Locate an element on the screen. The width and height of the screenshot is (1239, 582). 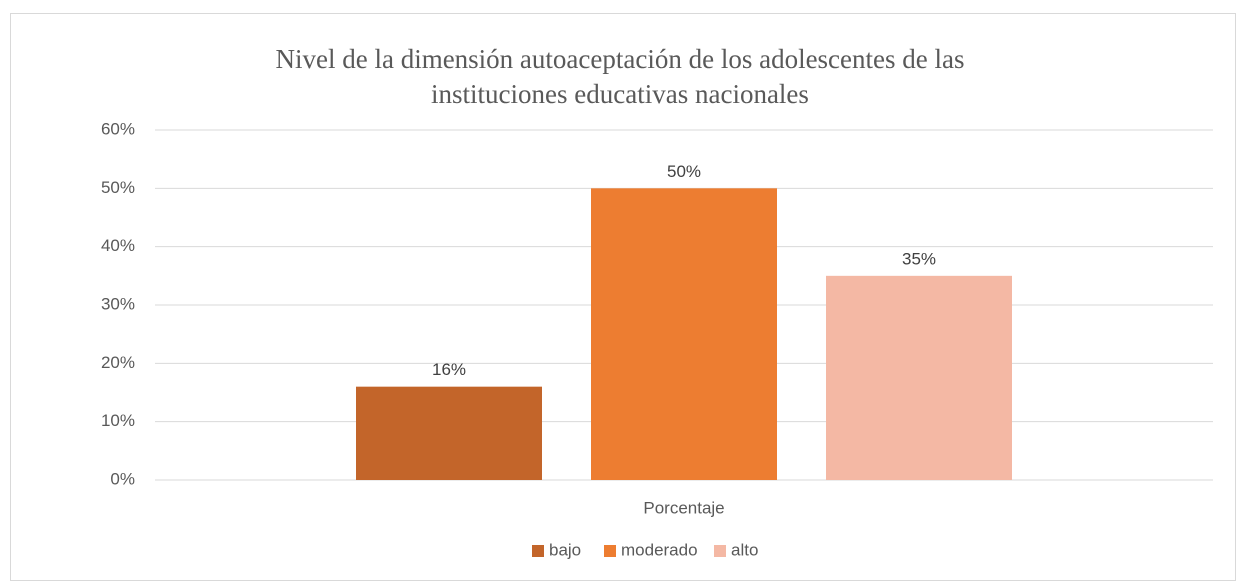
y-tick-label: 0% is located at coordinates (122, 478).